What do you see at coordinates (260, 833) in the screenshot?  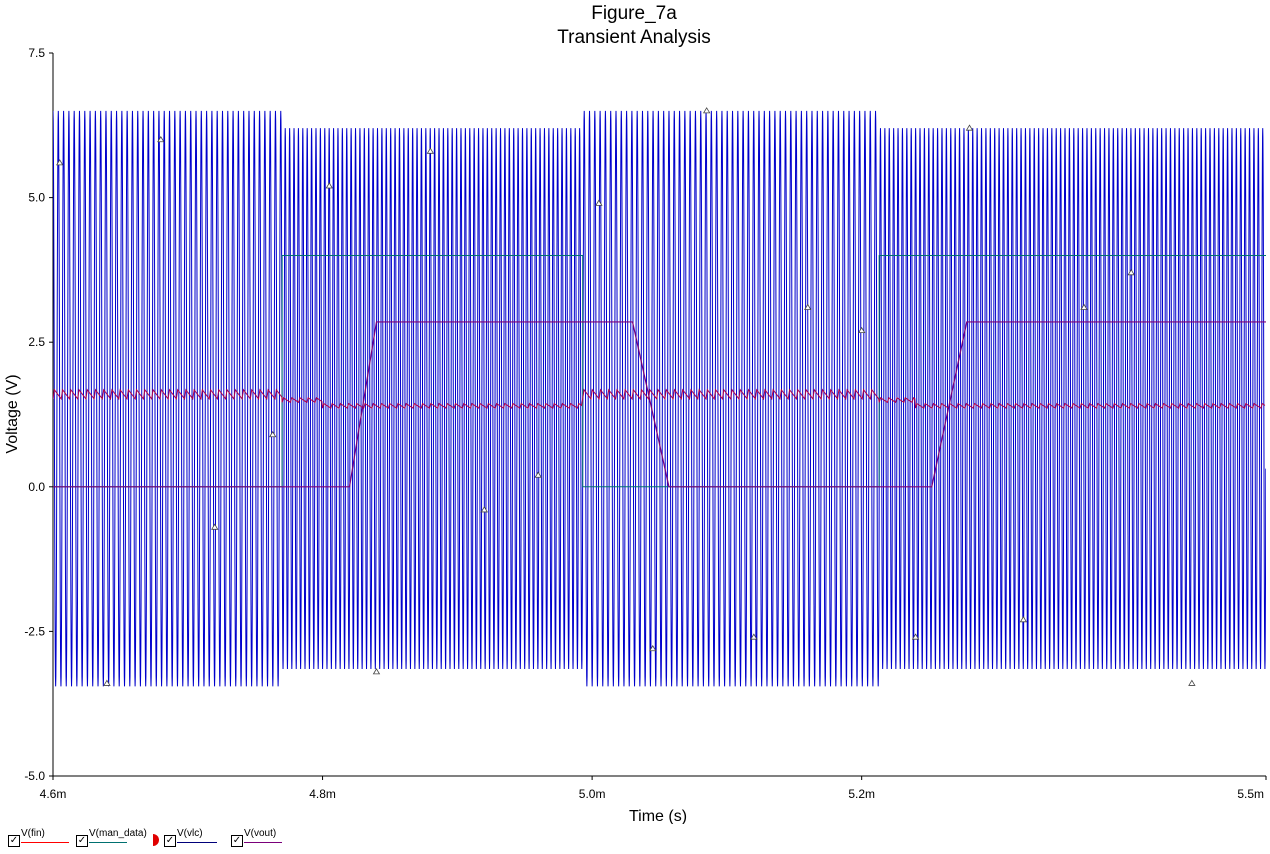 I see `legend-label: V(vout)` at bounding box center [260, 833].